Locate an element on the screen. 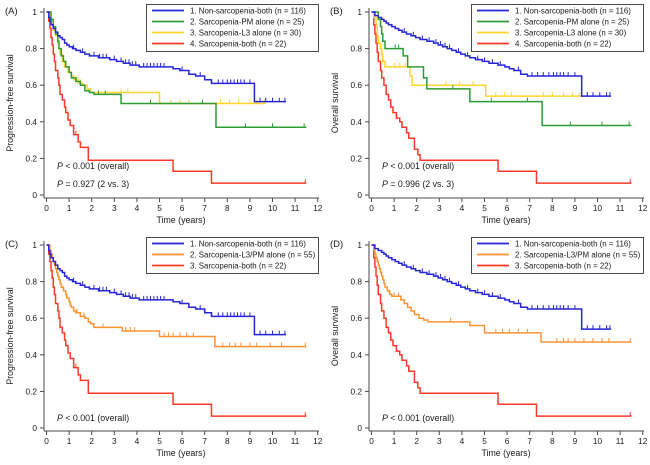 The width and height of the screenshot is (650, 465). survival-curve-sarcopenia-pm-alone is located at coordinates (501, 69).